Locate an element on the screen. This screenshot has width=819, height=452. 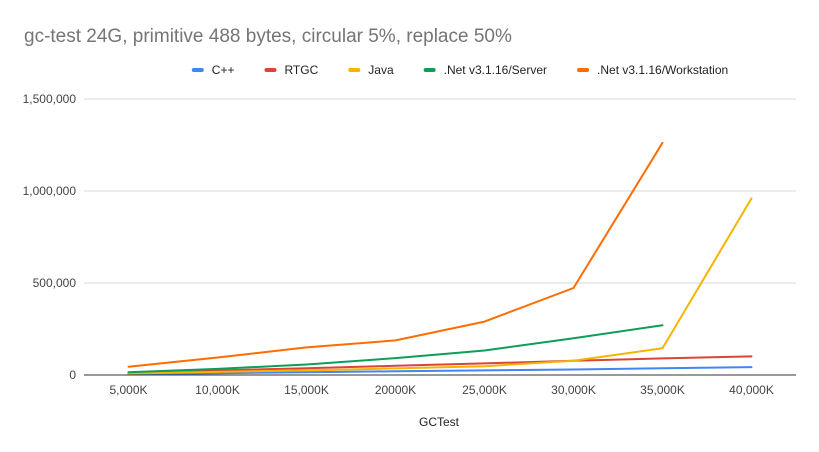
legend-item: Java is located at coordinates (371, 70).